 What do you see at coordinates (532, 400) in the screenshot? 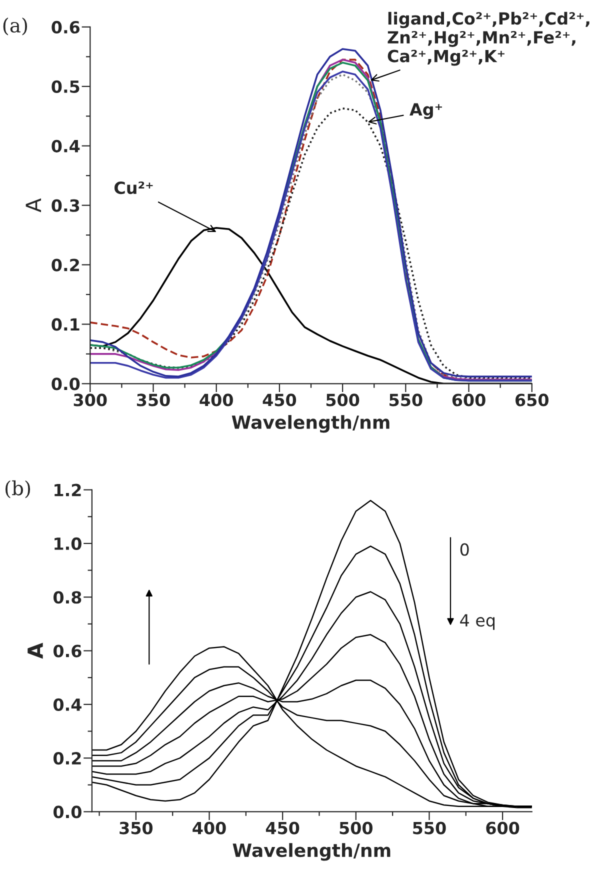
I see `x-tick-label: 650` at bounding box center [532, 400].